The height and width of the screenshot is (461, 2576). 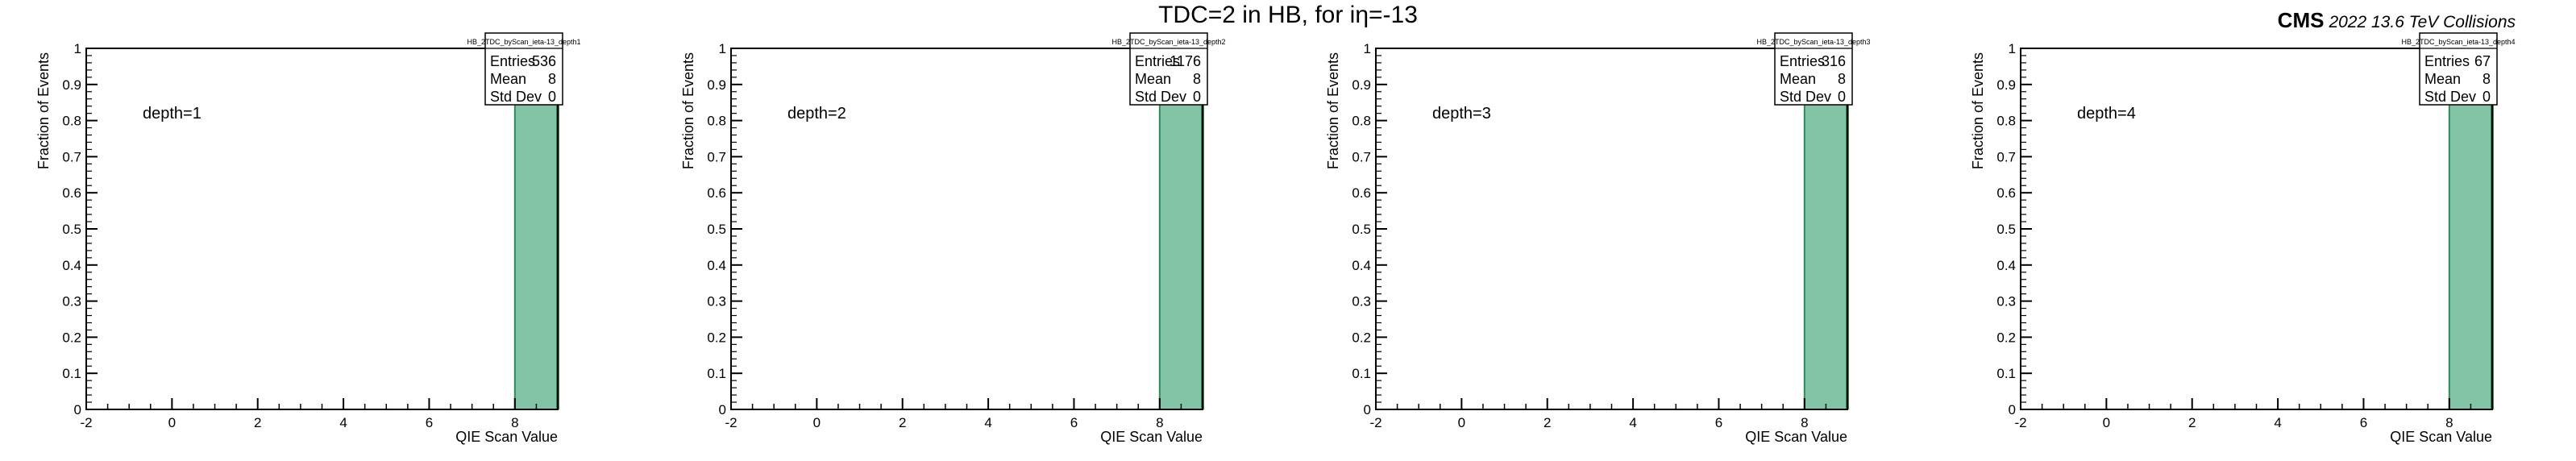 What do you see at coordinates (172, 114) in the screenshot?
I see `depth-annotation: depth=1` at bounding box center [172, 114].